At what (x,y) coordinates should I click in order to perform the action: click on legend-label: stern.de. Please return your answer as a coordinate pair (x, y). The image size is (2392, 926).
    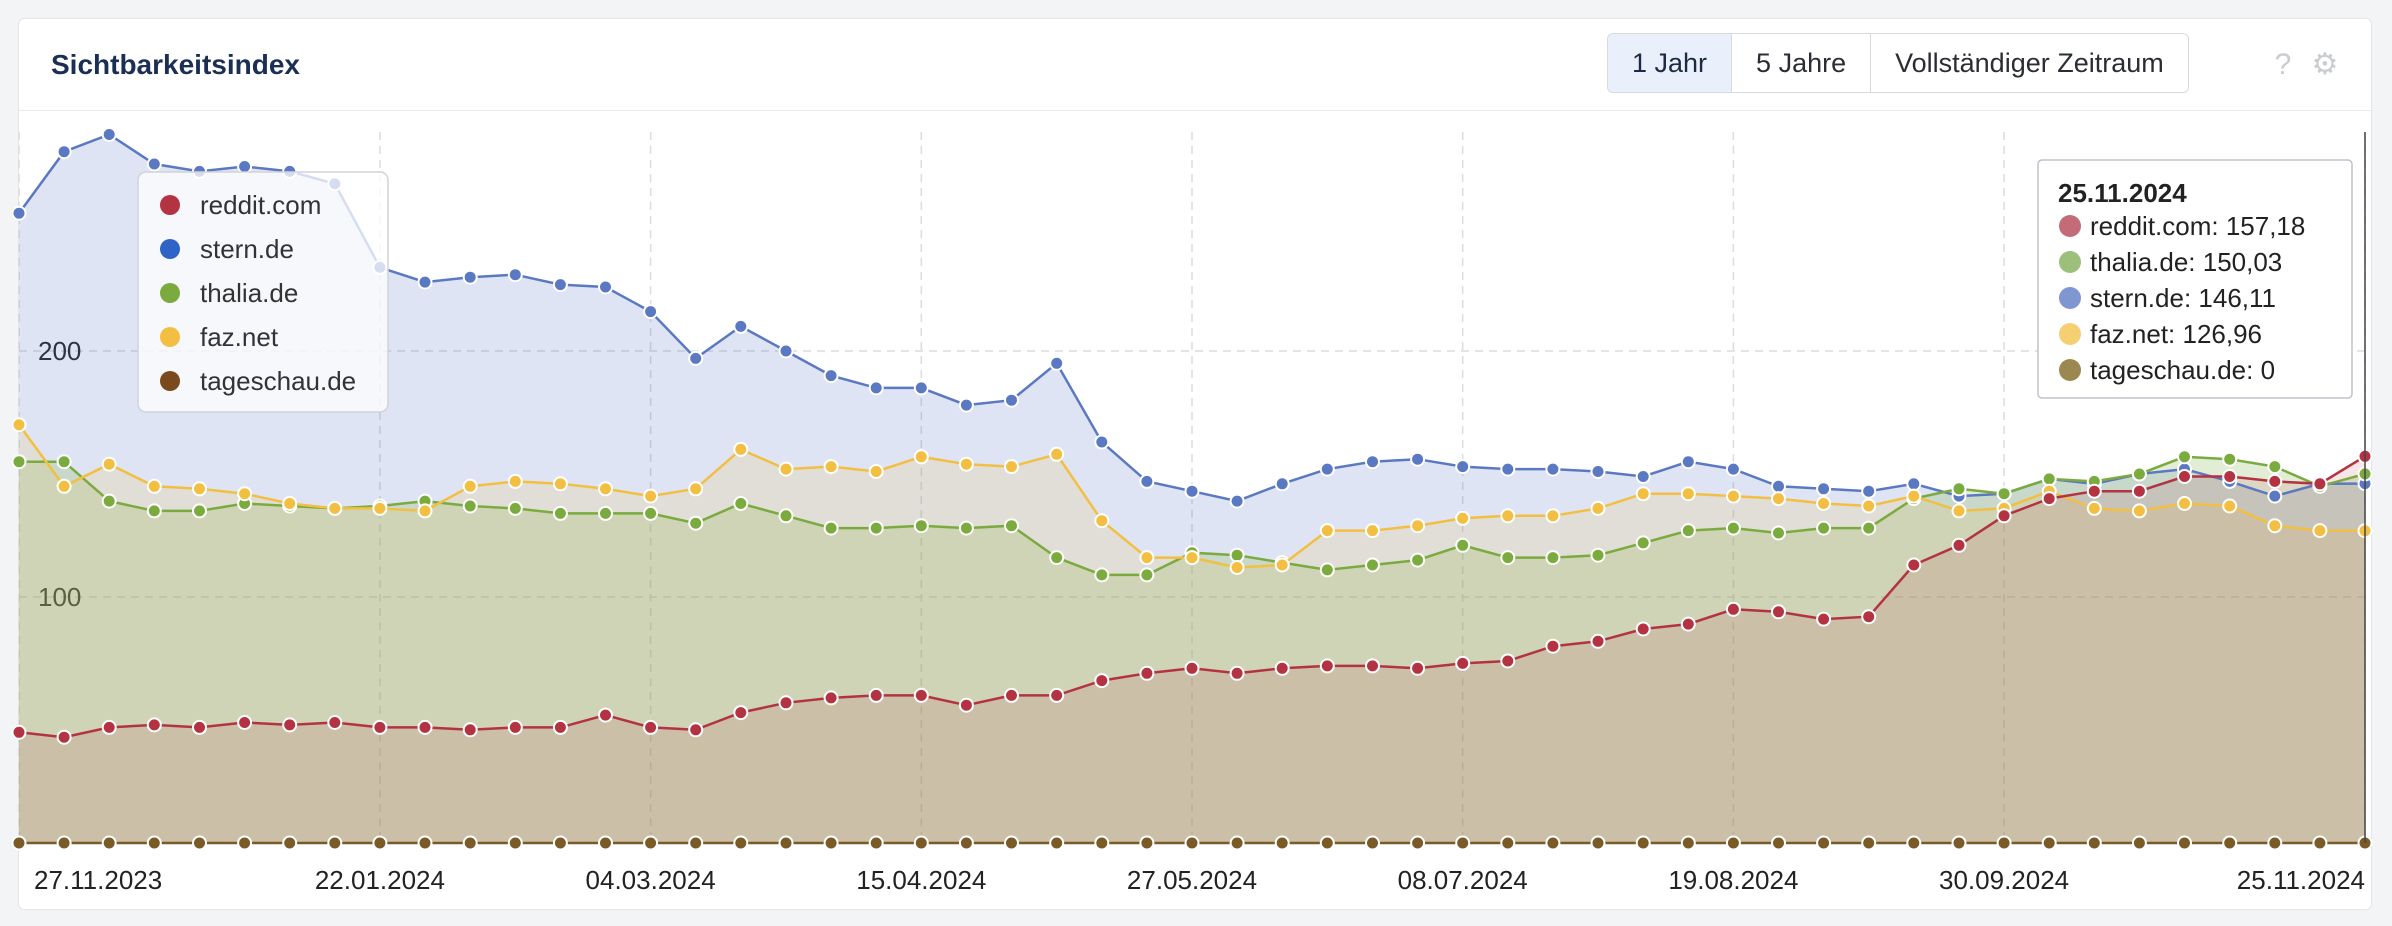
    Looking at the image, I should click on (247, 249).